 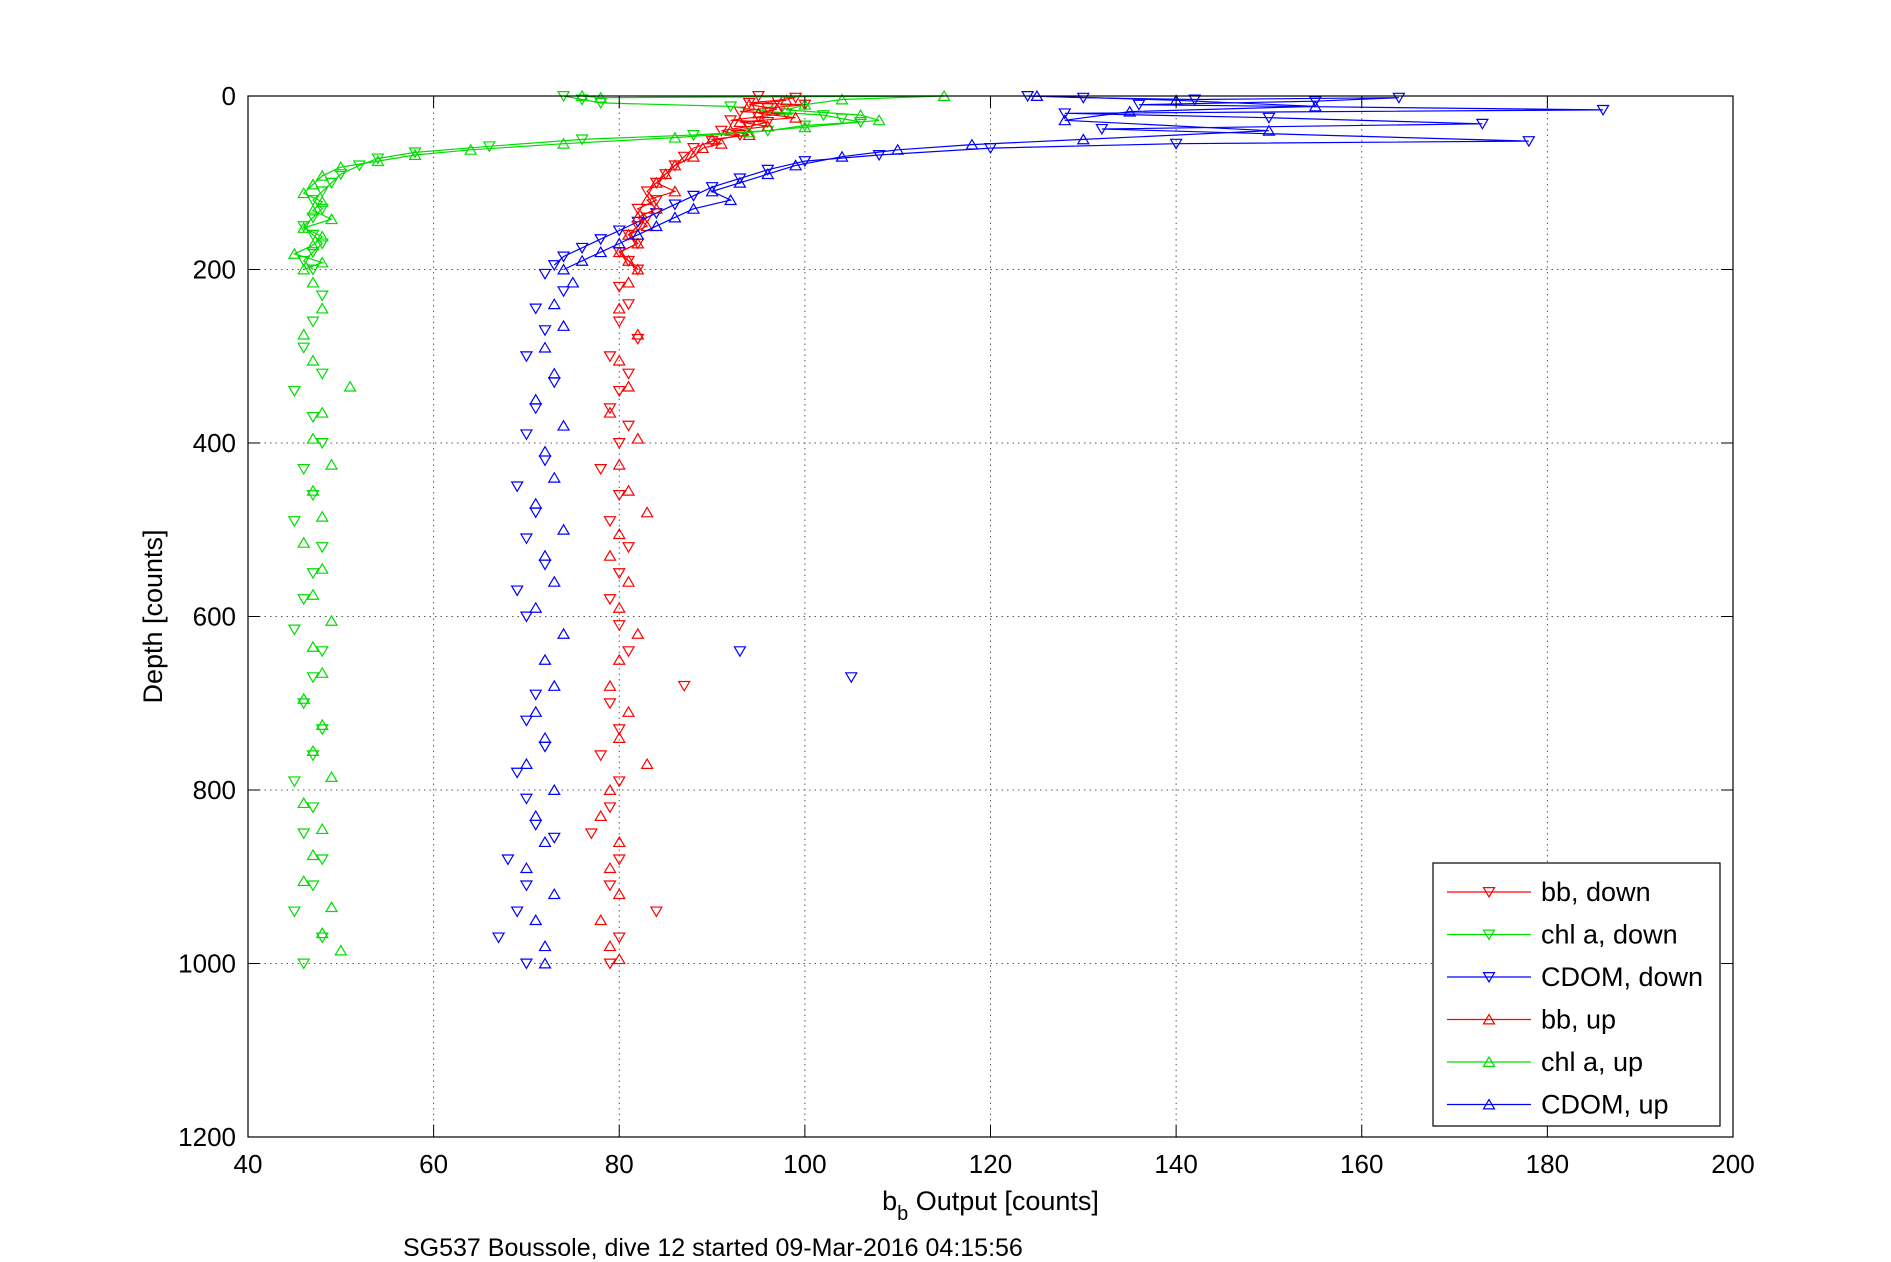 What do you see at coordinates (1592, 1062) in the screenshot?
I see `legend-label: chl a, up` at bounding box center [1592, 1062].